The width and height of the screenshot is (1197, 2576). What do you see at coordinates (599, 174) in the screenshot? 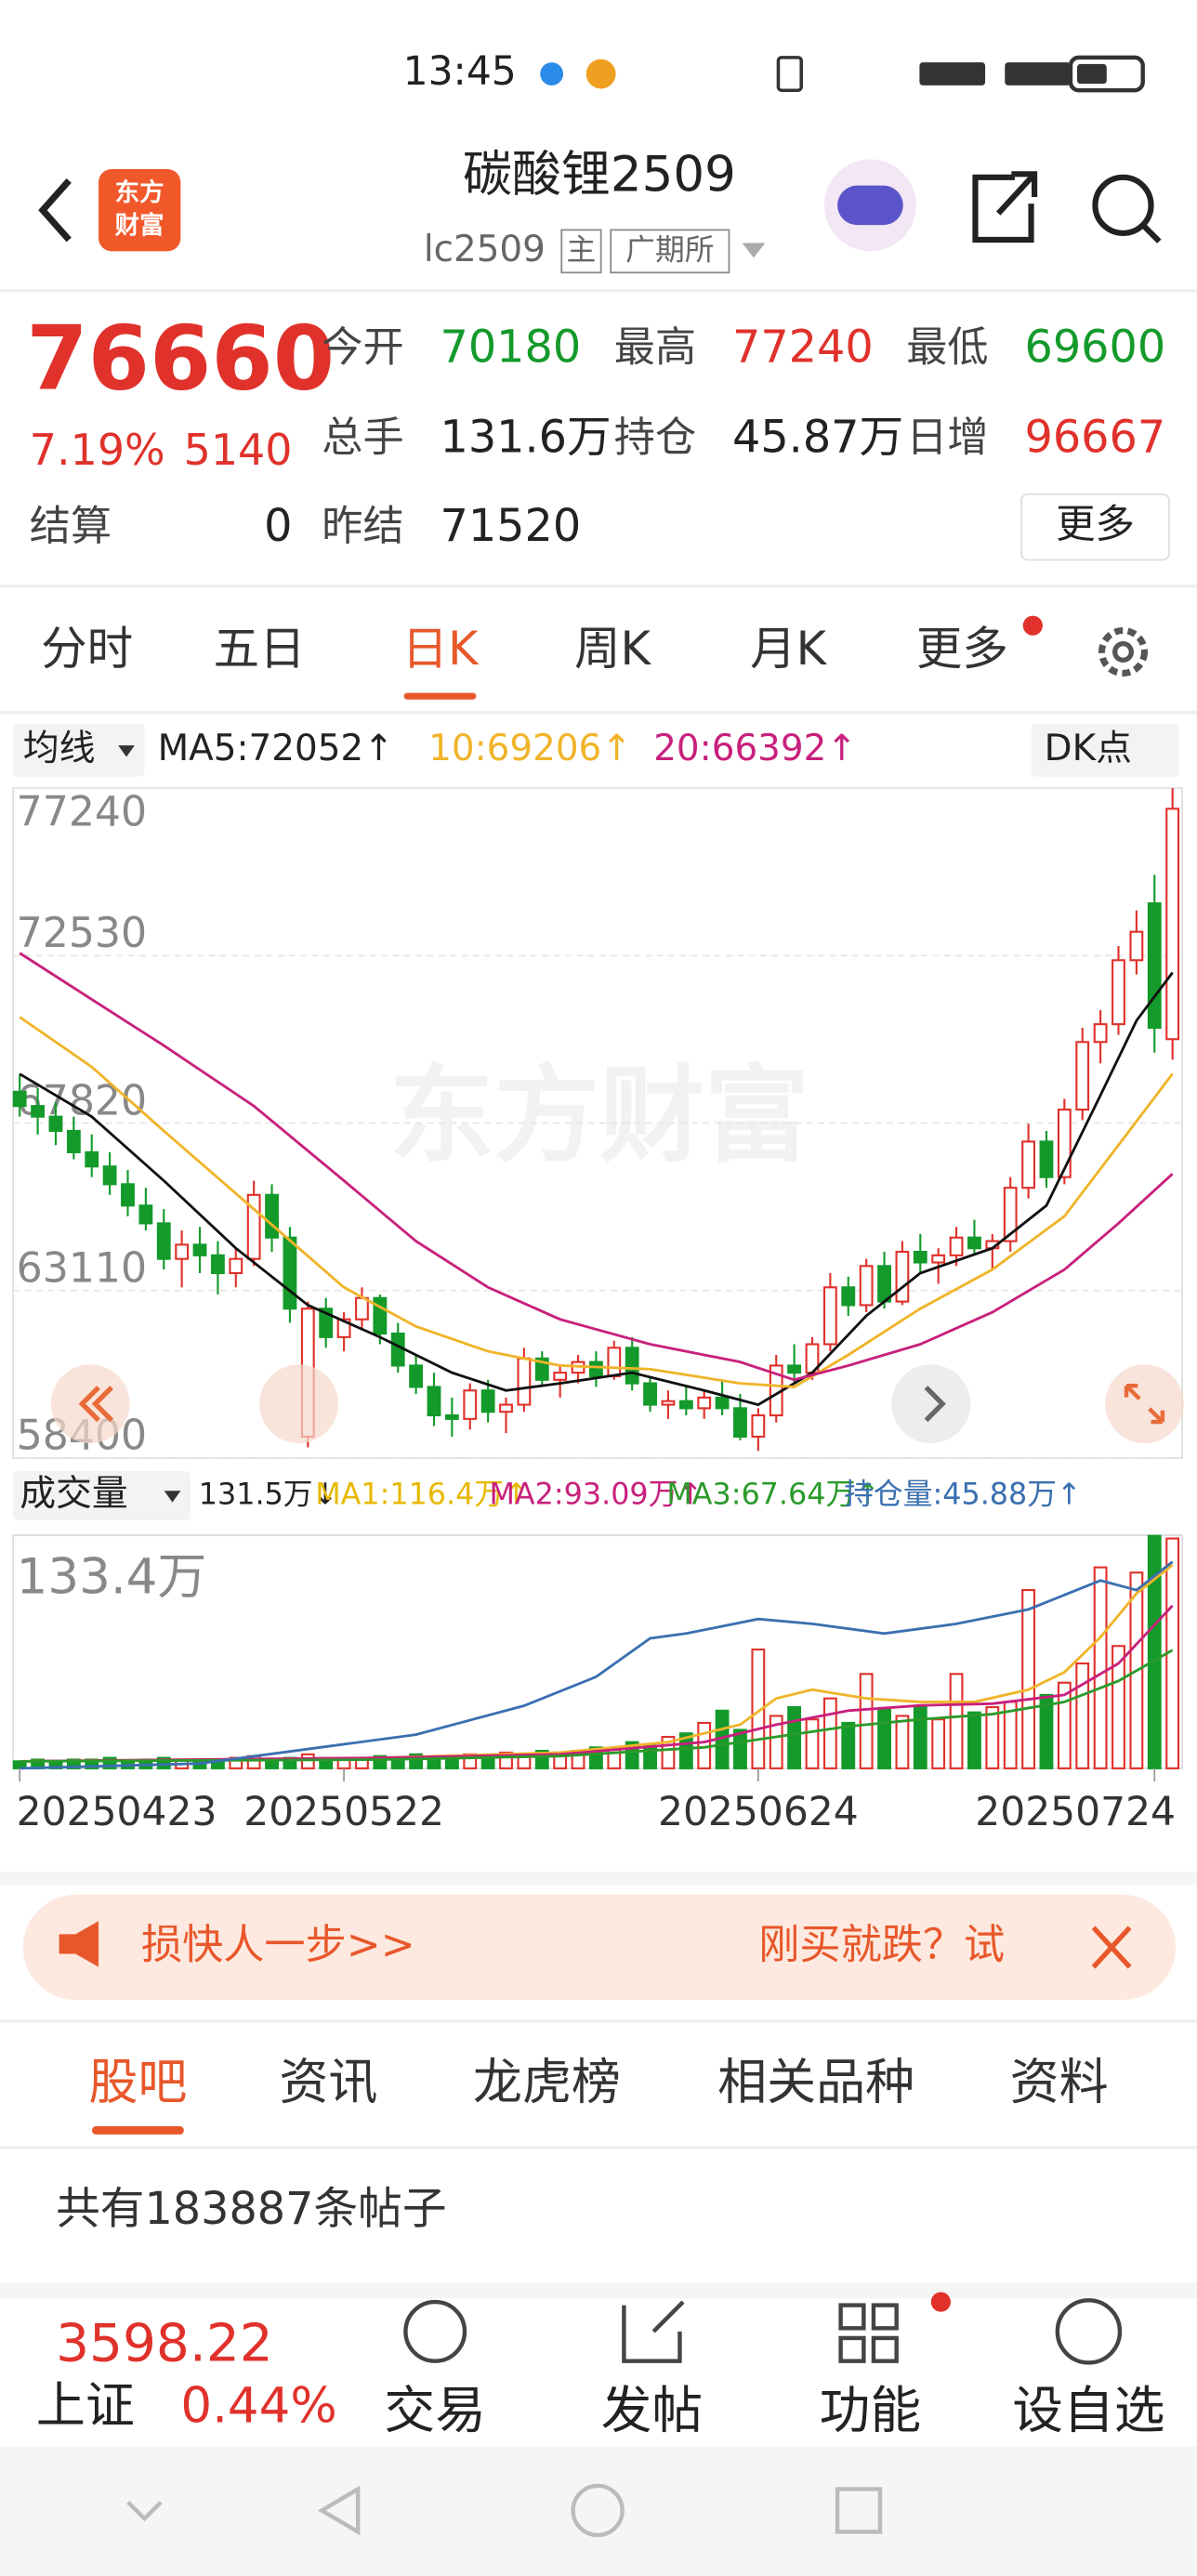
I see `title: 碳酸锂2509` at bounding box center [599, 174].